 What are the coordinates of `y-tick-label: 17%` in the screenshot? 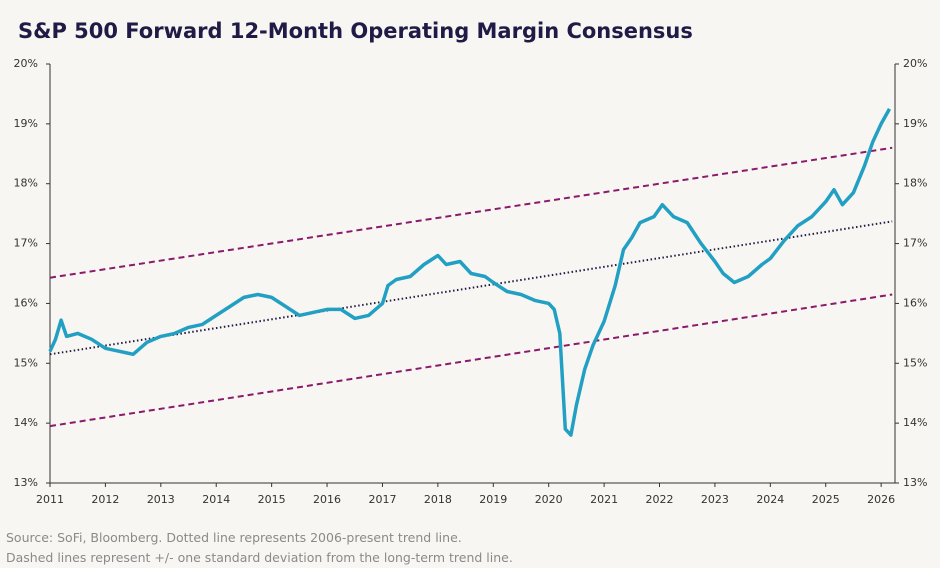 It's located at (26, 243).